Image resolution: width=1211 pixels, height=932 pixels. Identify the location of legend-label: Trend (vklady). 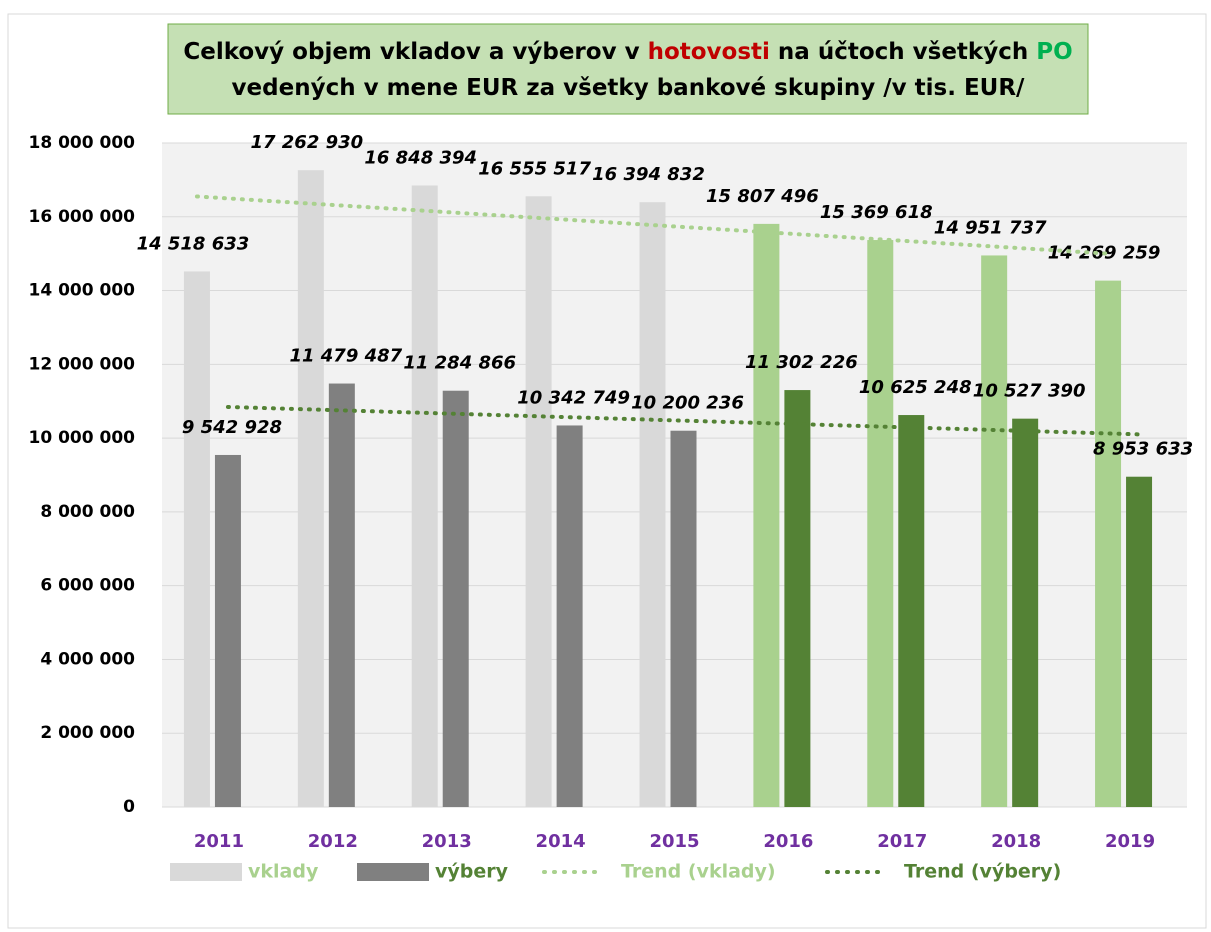
(698, 872).